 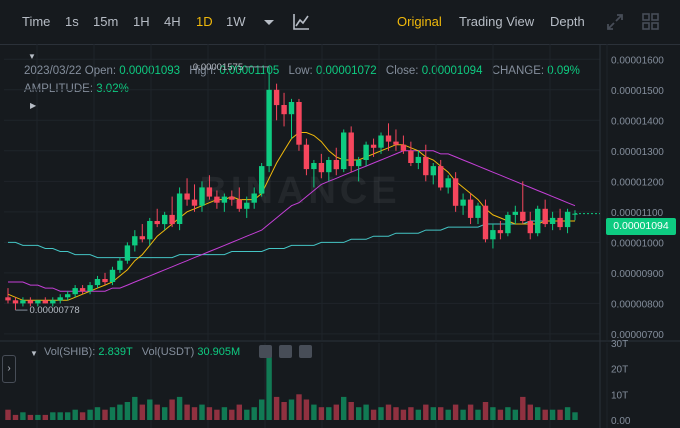 I want to click on interval-1d: 1D, so click(x=204, y=21).